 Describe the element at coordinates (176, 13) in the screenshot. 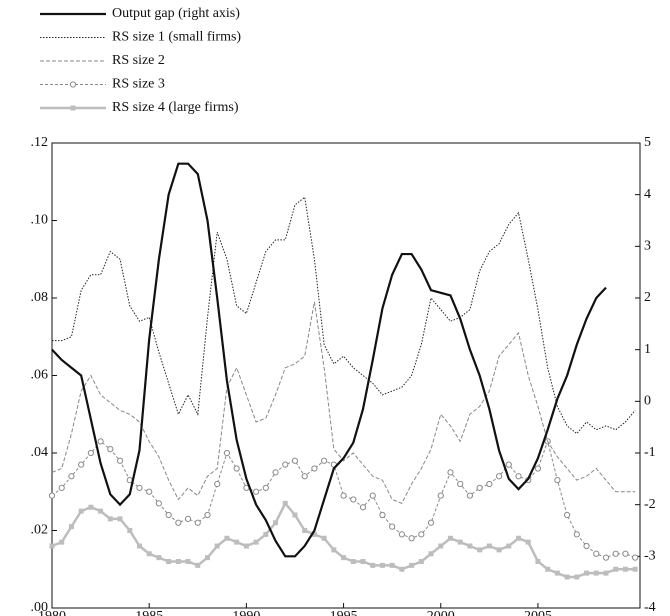

I see `legend-label: Output gap (right axis)` at that location.